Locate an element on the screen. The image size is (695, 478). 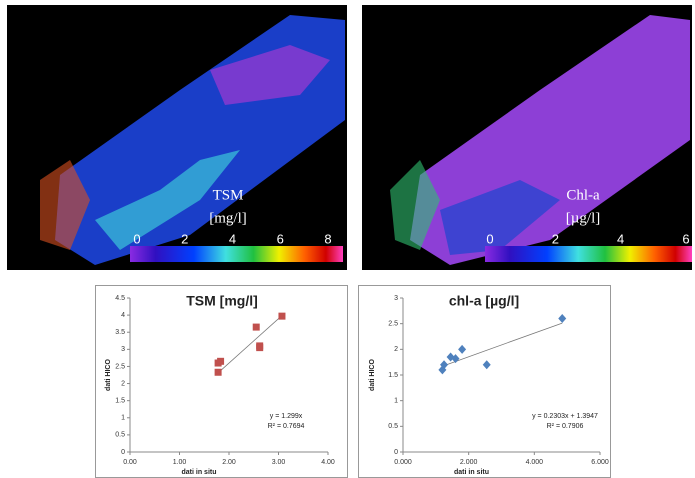
map-patch is located at coordinates (270, 75).